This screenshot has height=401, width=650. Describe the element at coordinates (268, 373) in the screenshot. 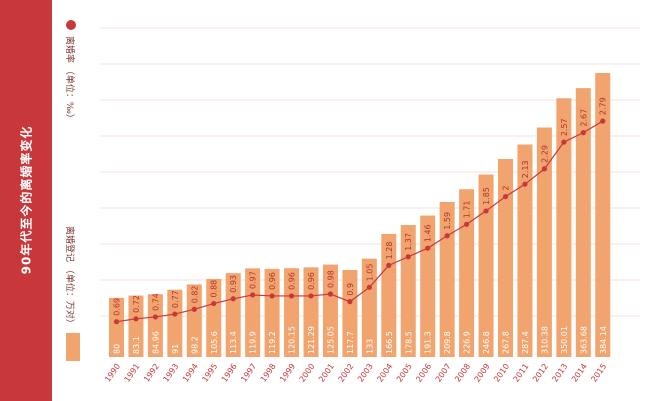

I see `x-tick-label: 1998` at that location.